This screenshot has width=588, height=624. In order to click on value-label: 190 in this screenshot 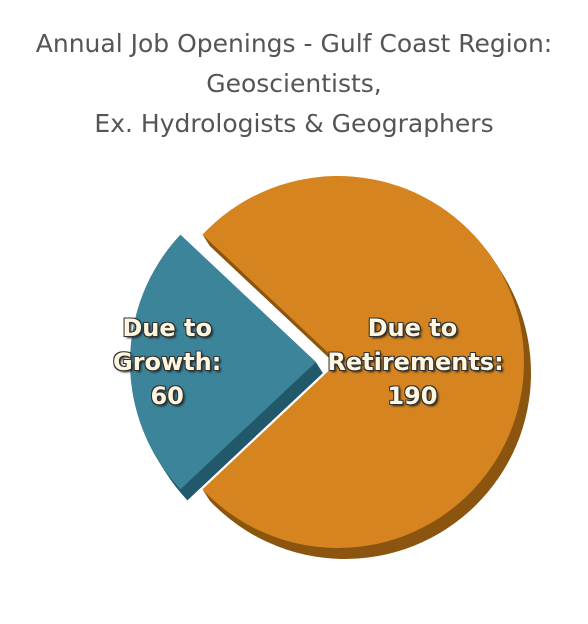, I will do `click(412, 396)`.